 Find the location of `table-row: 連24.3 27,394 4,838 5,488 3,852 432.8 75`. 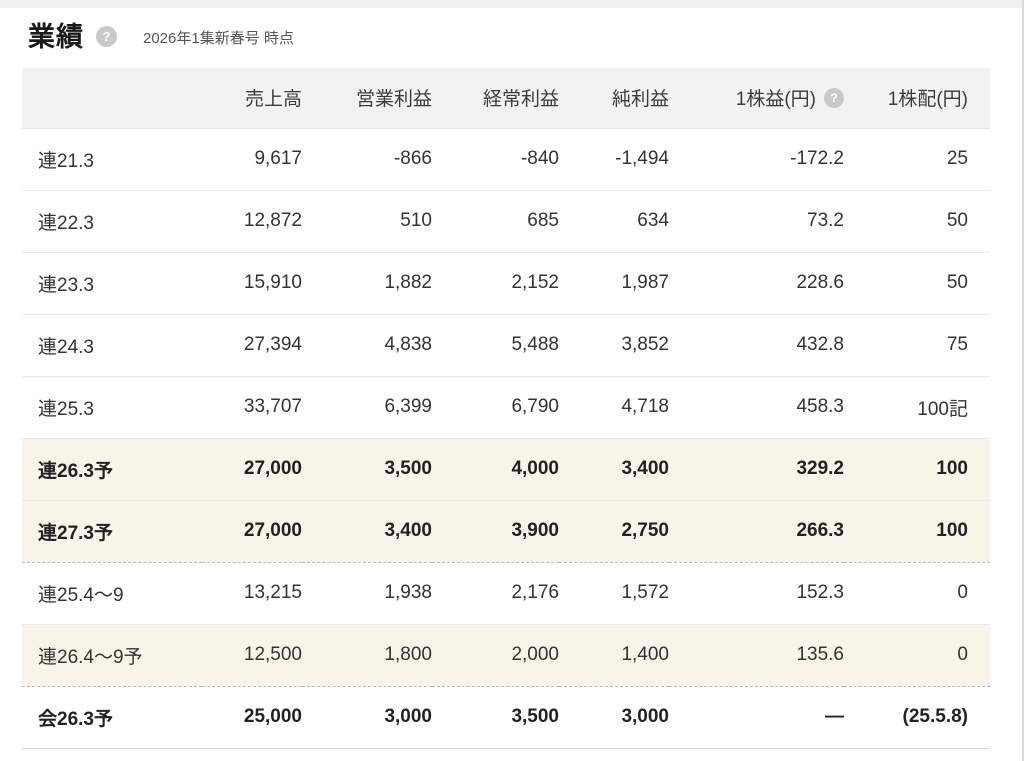

table-row: 連24.3 27,394 4,838 5,488 3,852 432.8 75 is located at coordinates (506, 345).